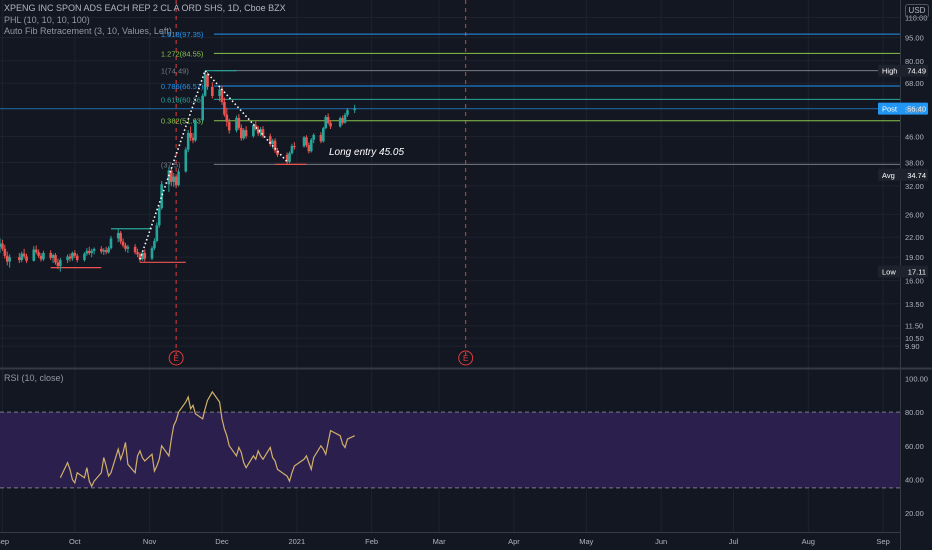 The height and width of the screenshot is (550, 932). I want to click on fib-level-label: 0.786(66.57), so click(182, 86).